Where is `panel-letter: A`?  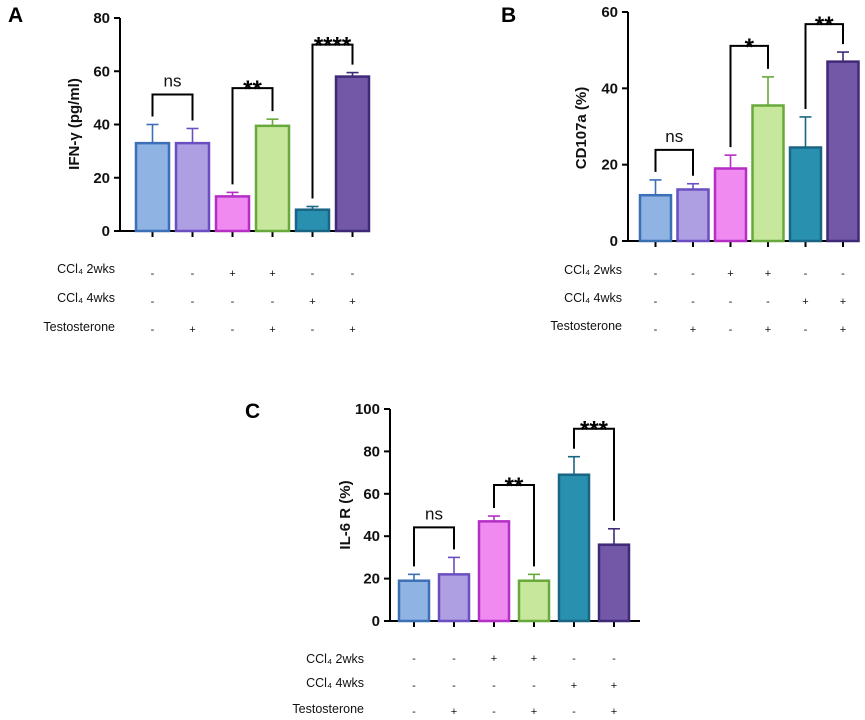
panel-letter: A is located at coordinates (15, 15).